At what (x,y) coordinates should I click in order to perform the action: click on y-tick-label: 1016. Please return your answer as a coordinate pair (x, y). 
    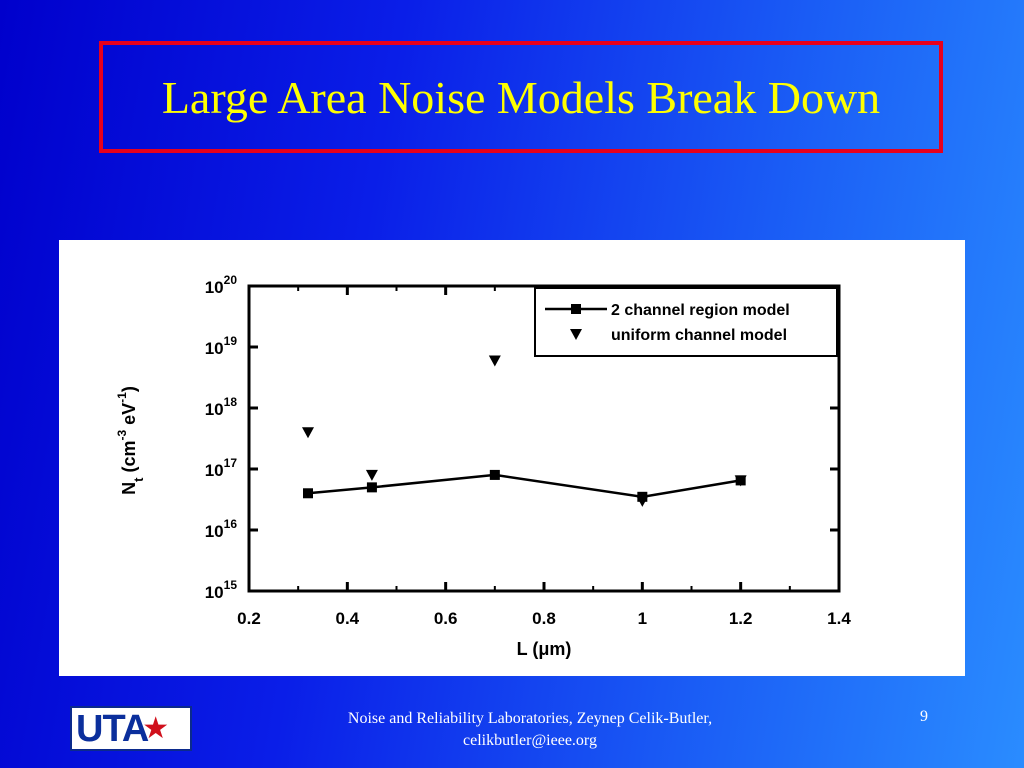
    Looking at the image, I should click on (221, 529).